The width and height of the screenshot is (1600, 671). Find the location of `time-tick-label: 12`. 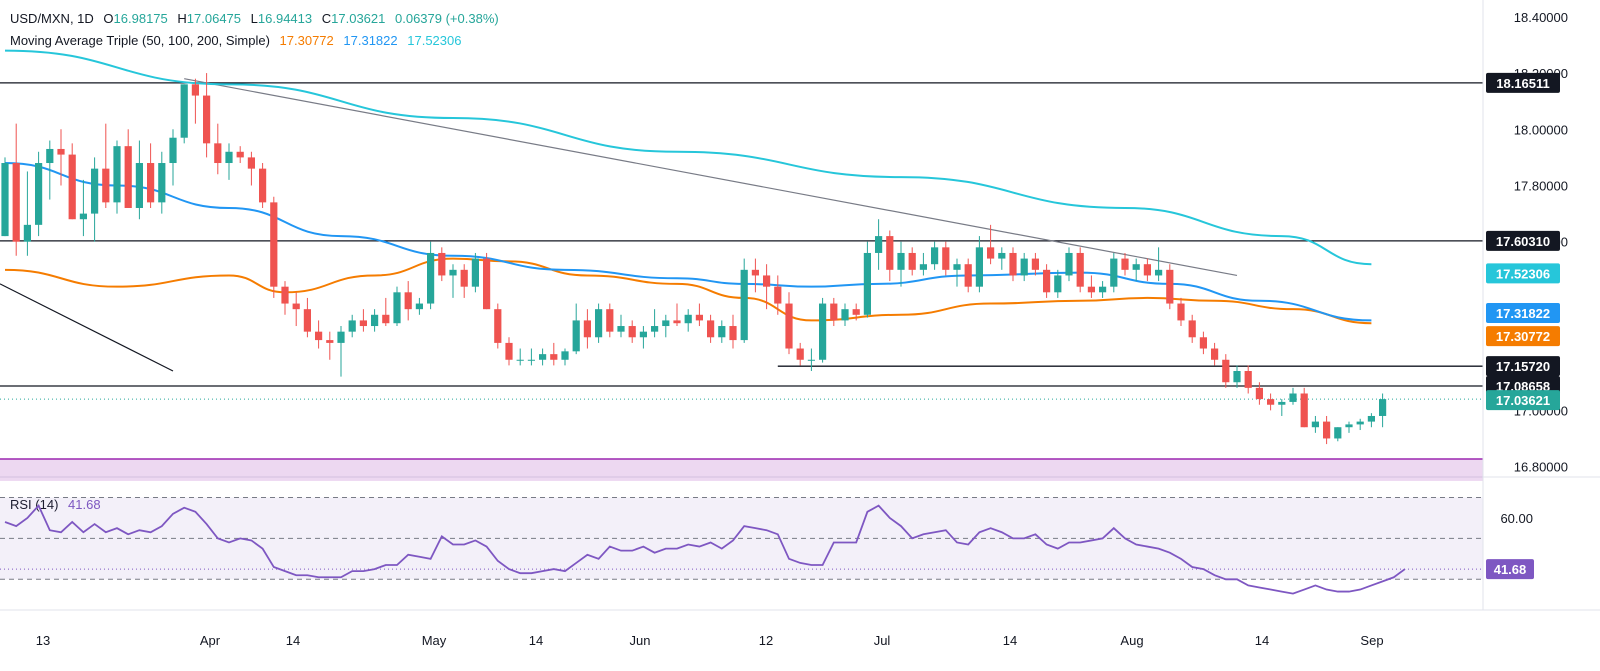

time-tick-label: 12 is located at coordinates (766, 640).